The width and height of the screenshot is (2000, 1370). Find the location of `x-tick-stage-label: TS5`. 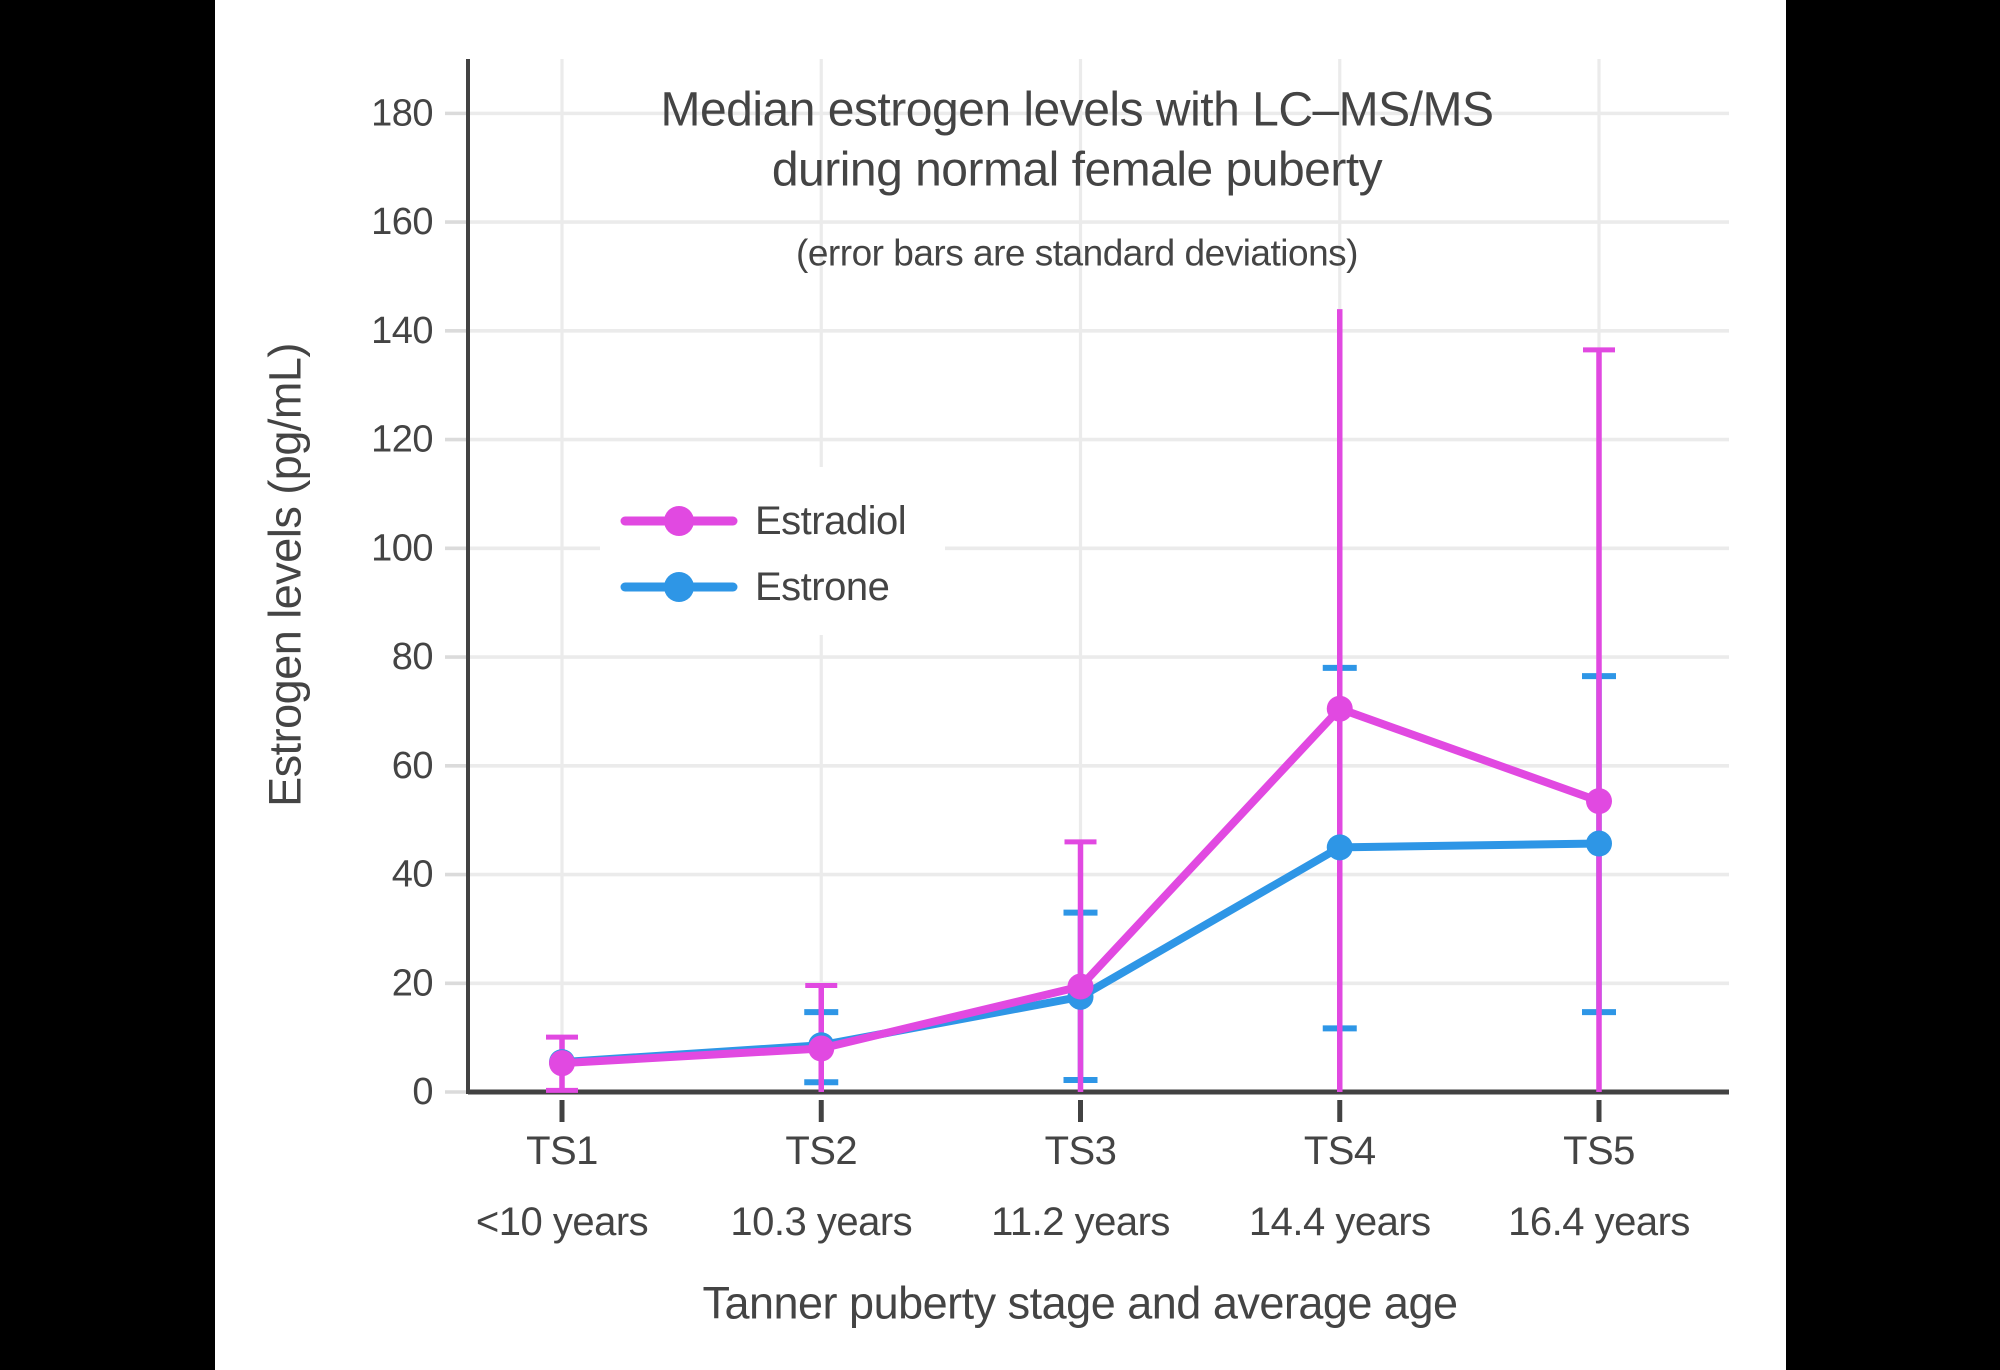

x-tick-stage-label: TS5 is located at coordinates (1599, 1151).